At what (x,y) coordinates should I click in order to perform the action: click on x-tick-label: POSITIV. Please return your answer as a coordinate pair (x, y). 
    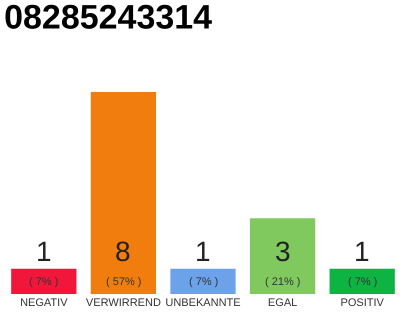
    Looking at the image, I should click on (362, 303).